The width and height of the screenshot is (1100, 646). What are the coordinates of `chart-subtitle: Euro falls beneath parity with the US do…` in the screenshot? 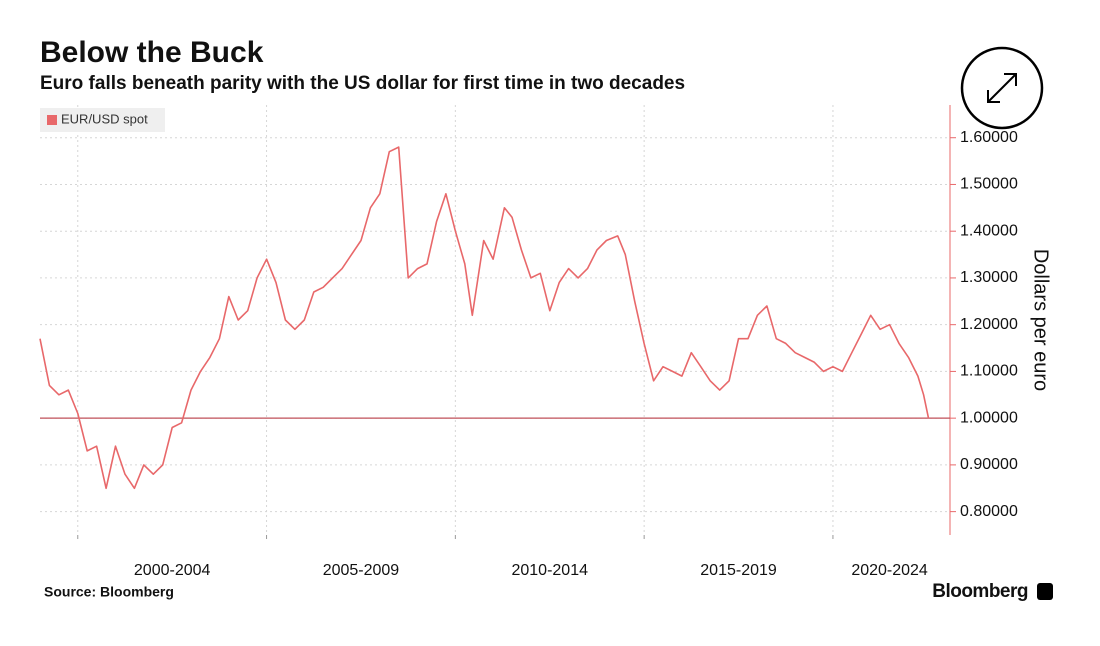 It's located at (362, 83).